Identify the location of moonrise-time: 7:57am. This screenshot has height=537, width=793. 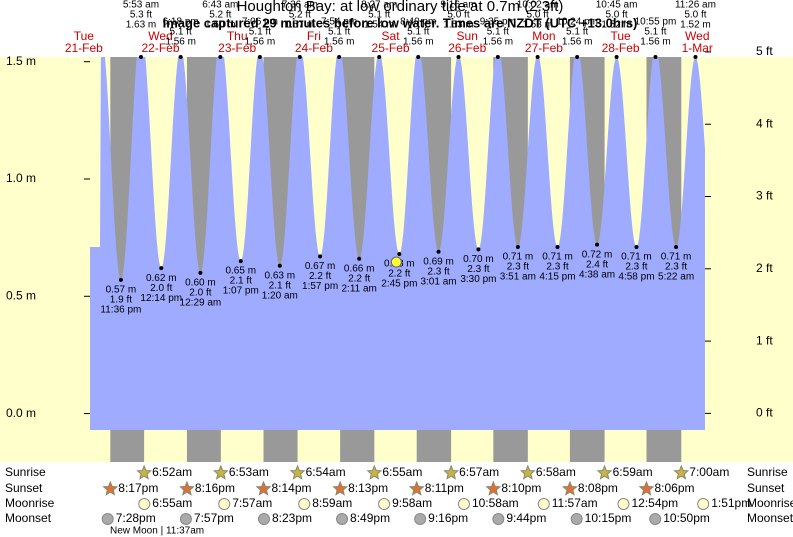
(252, 503).